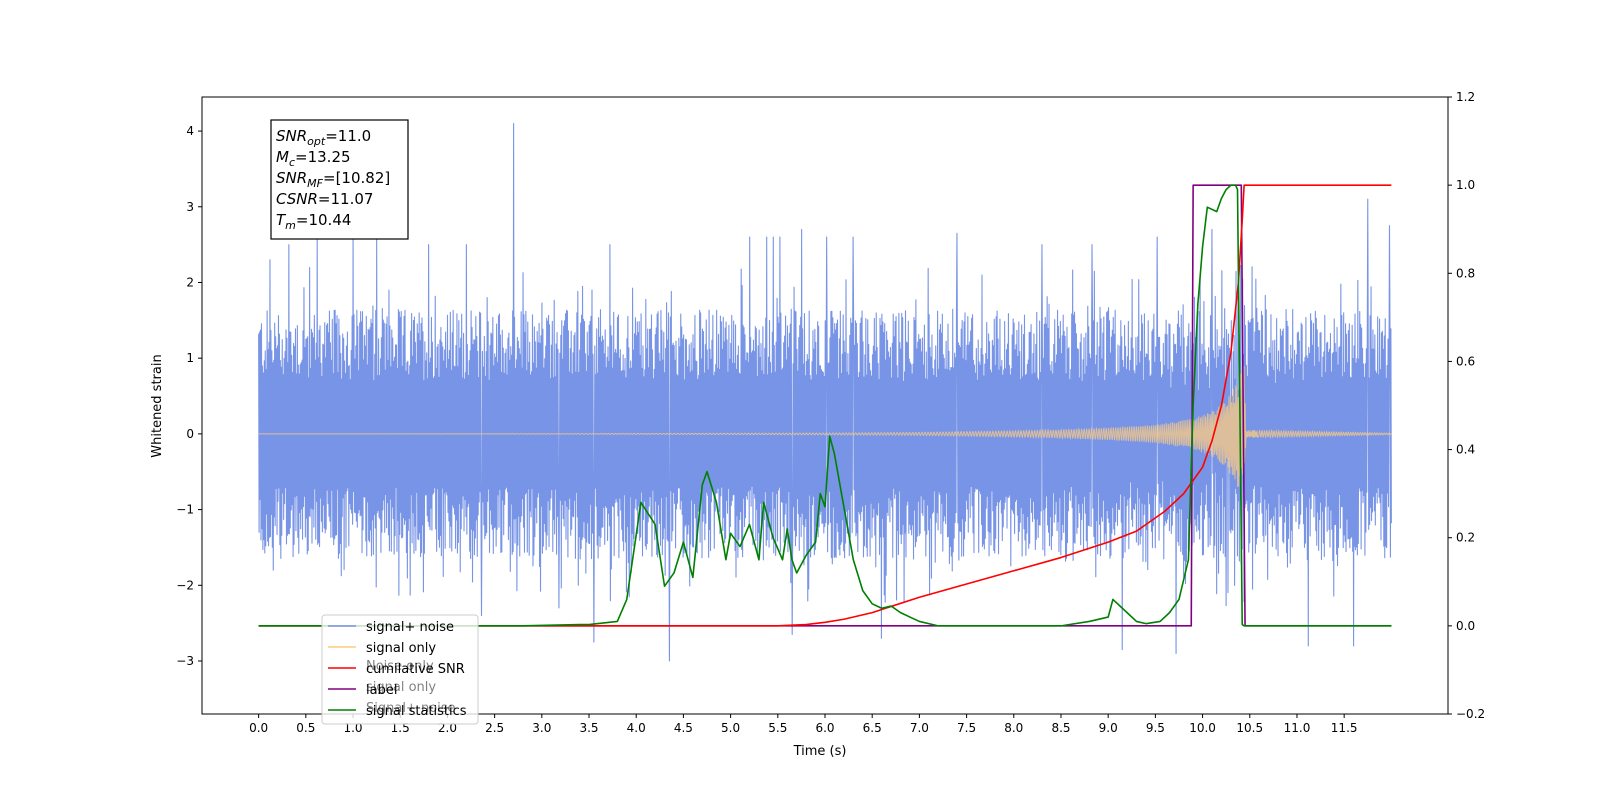 The width and height of the screenshot is (1600, 800). What do you see at coordinates (333, 179) in the screenshot?
I see `annotation-line: SNRMF=[10.82]` at bounding box center [333, 179].